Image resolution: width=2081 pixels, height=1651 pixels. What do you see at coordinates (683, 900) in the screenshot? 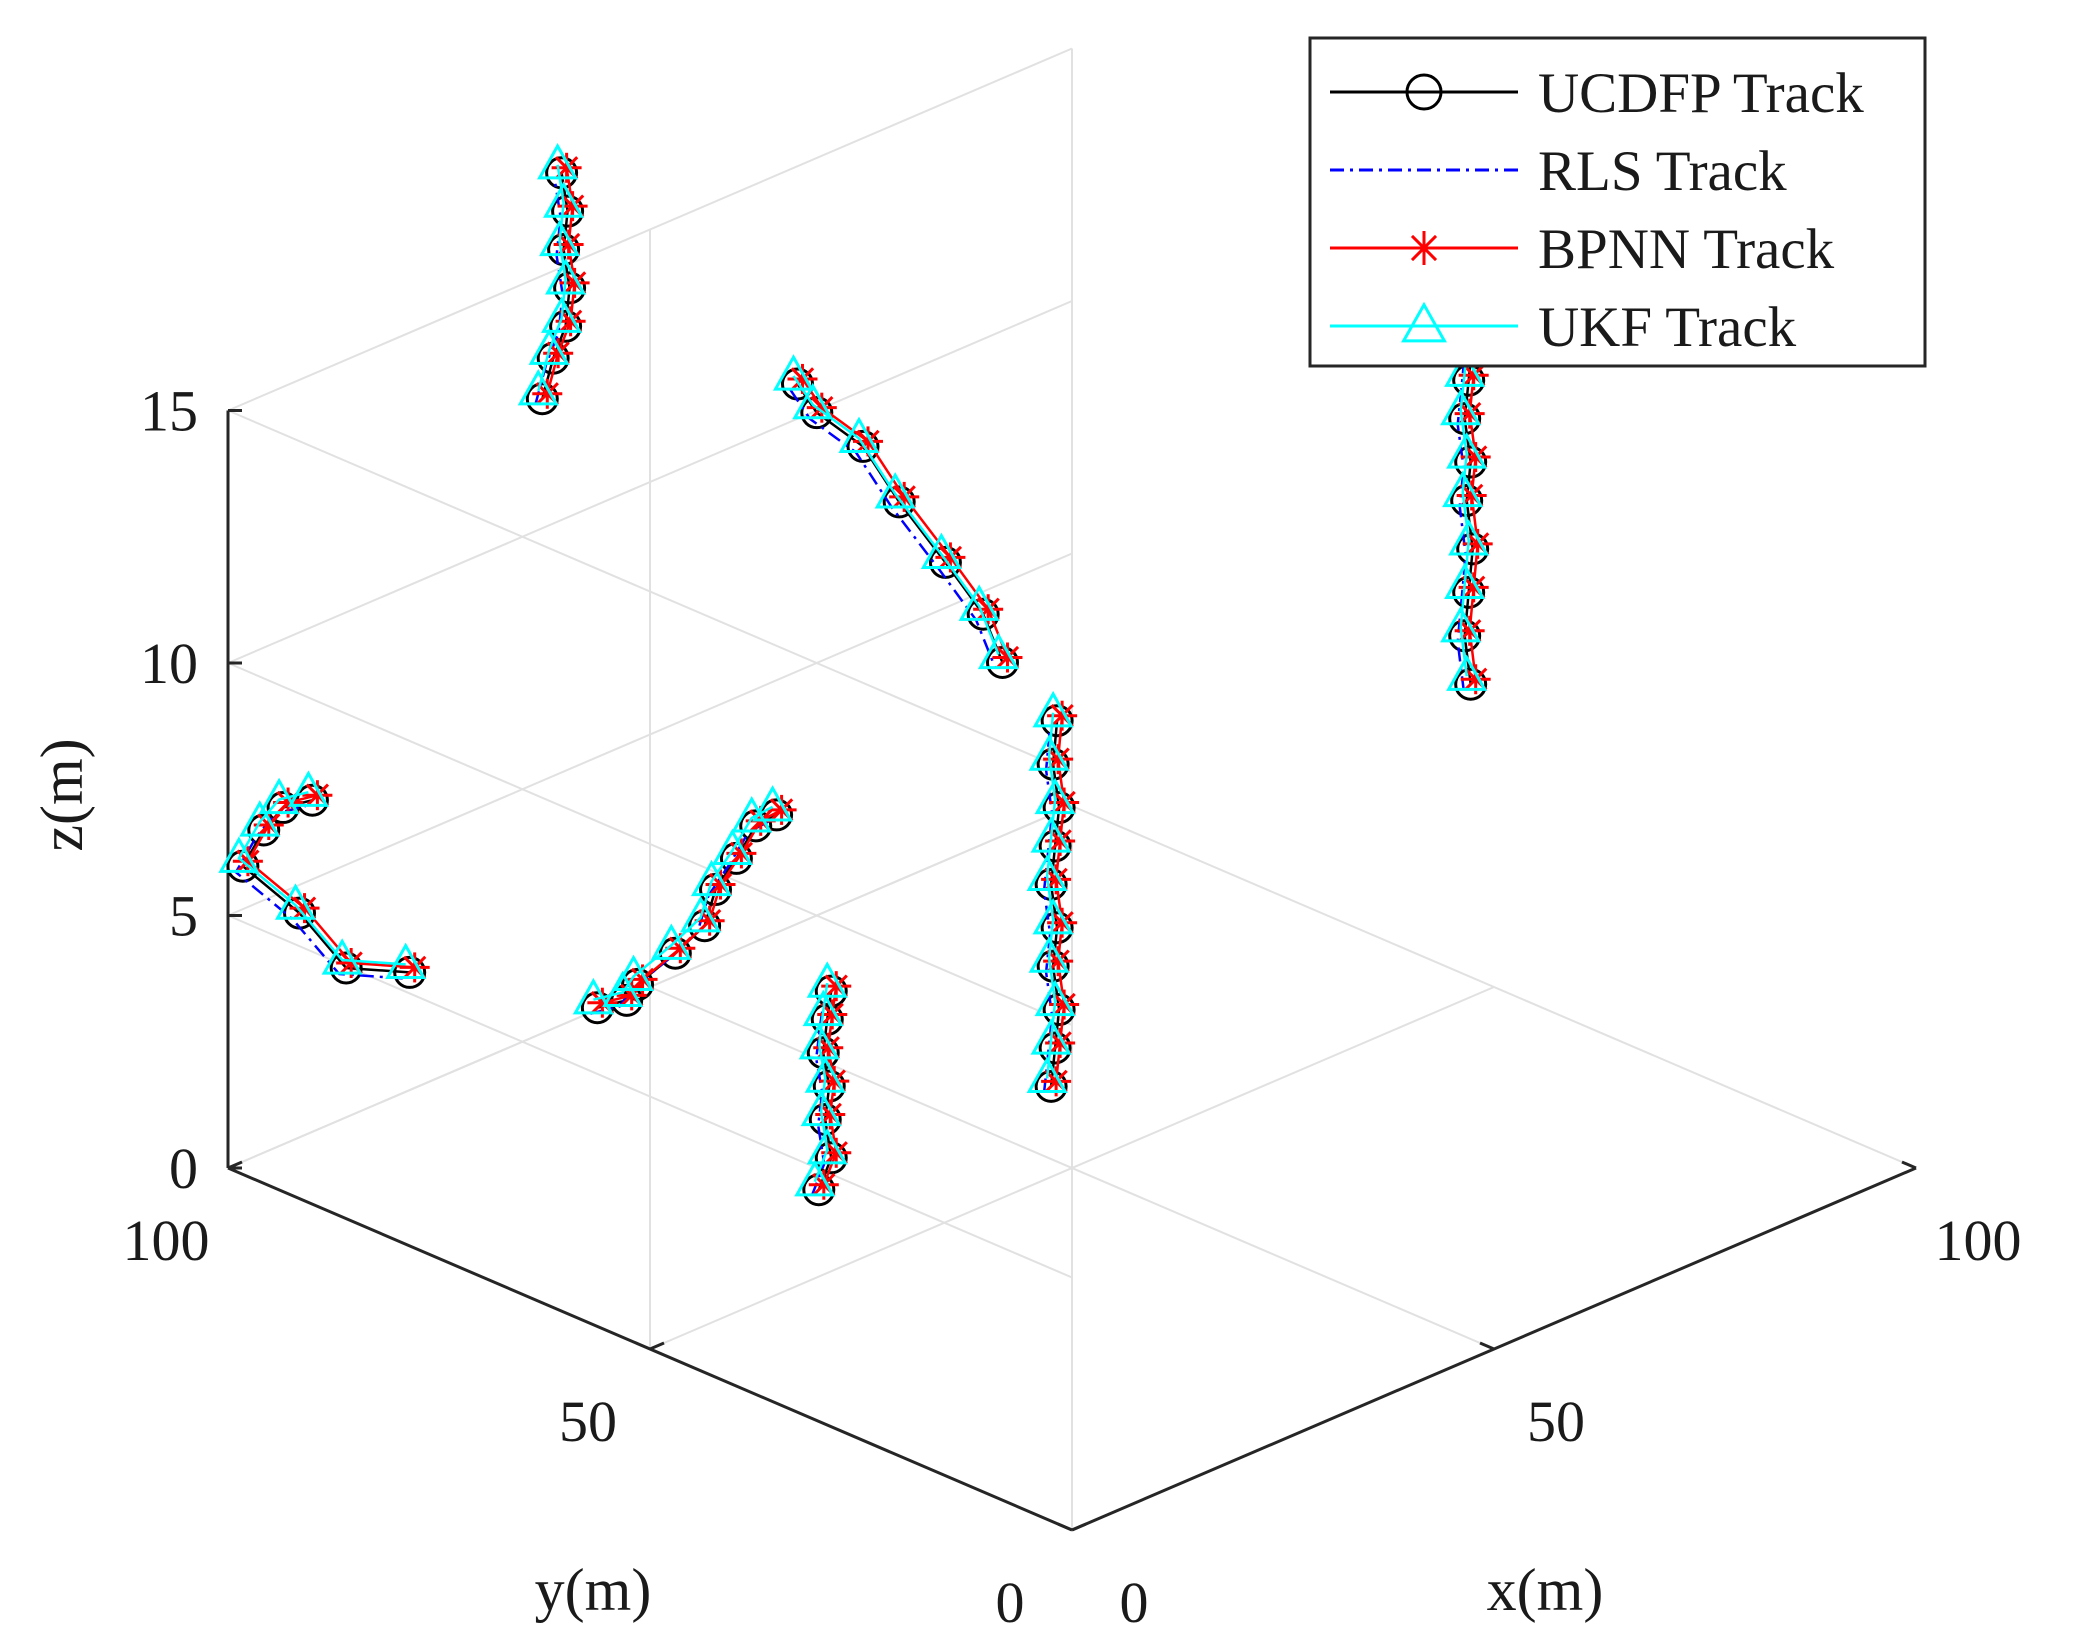
I see `series-ukf-track-track-C` at bounding box center [683, 900].